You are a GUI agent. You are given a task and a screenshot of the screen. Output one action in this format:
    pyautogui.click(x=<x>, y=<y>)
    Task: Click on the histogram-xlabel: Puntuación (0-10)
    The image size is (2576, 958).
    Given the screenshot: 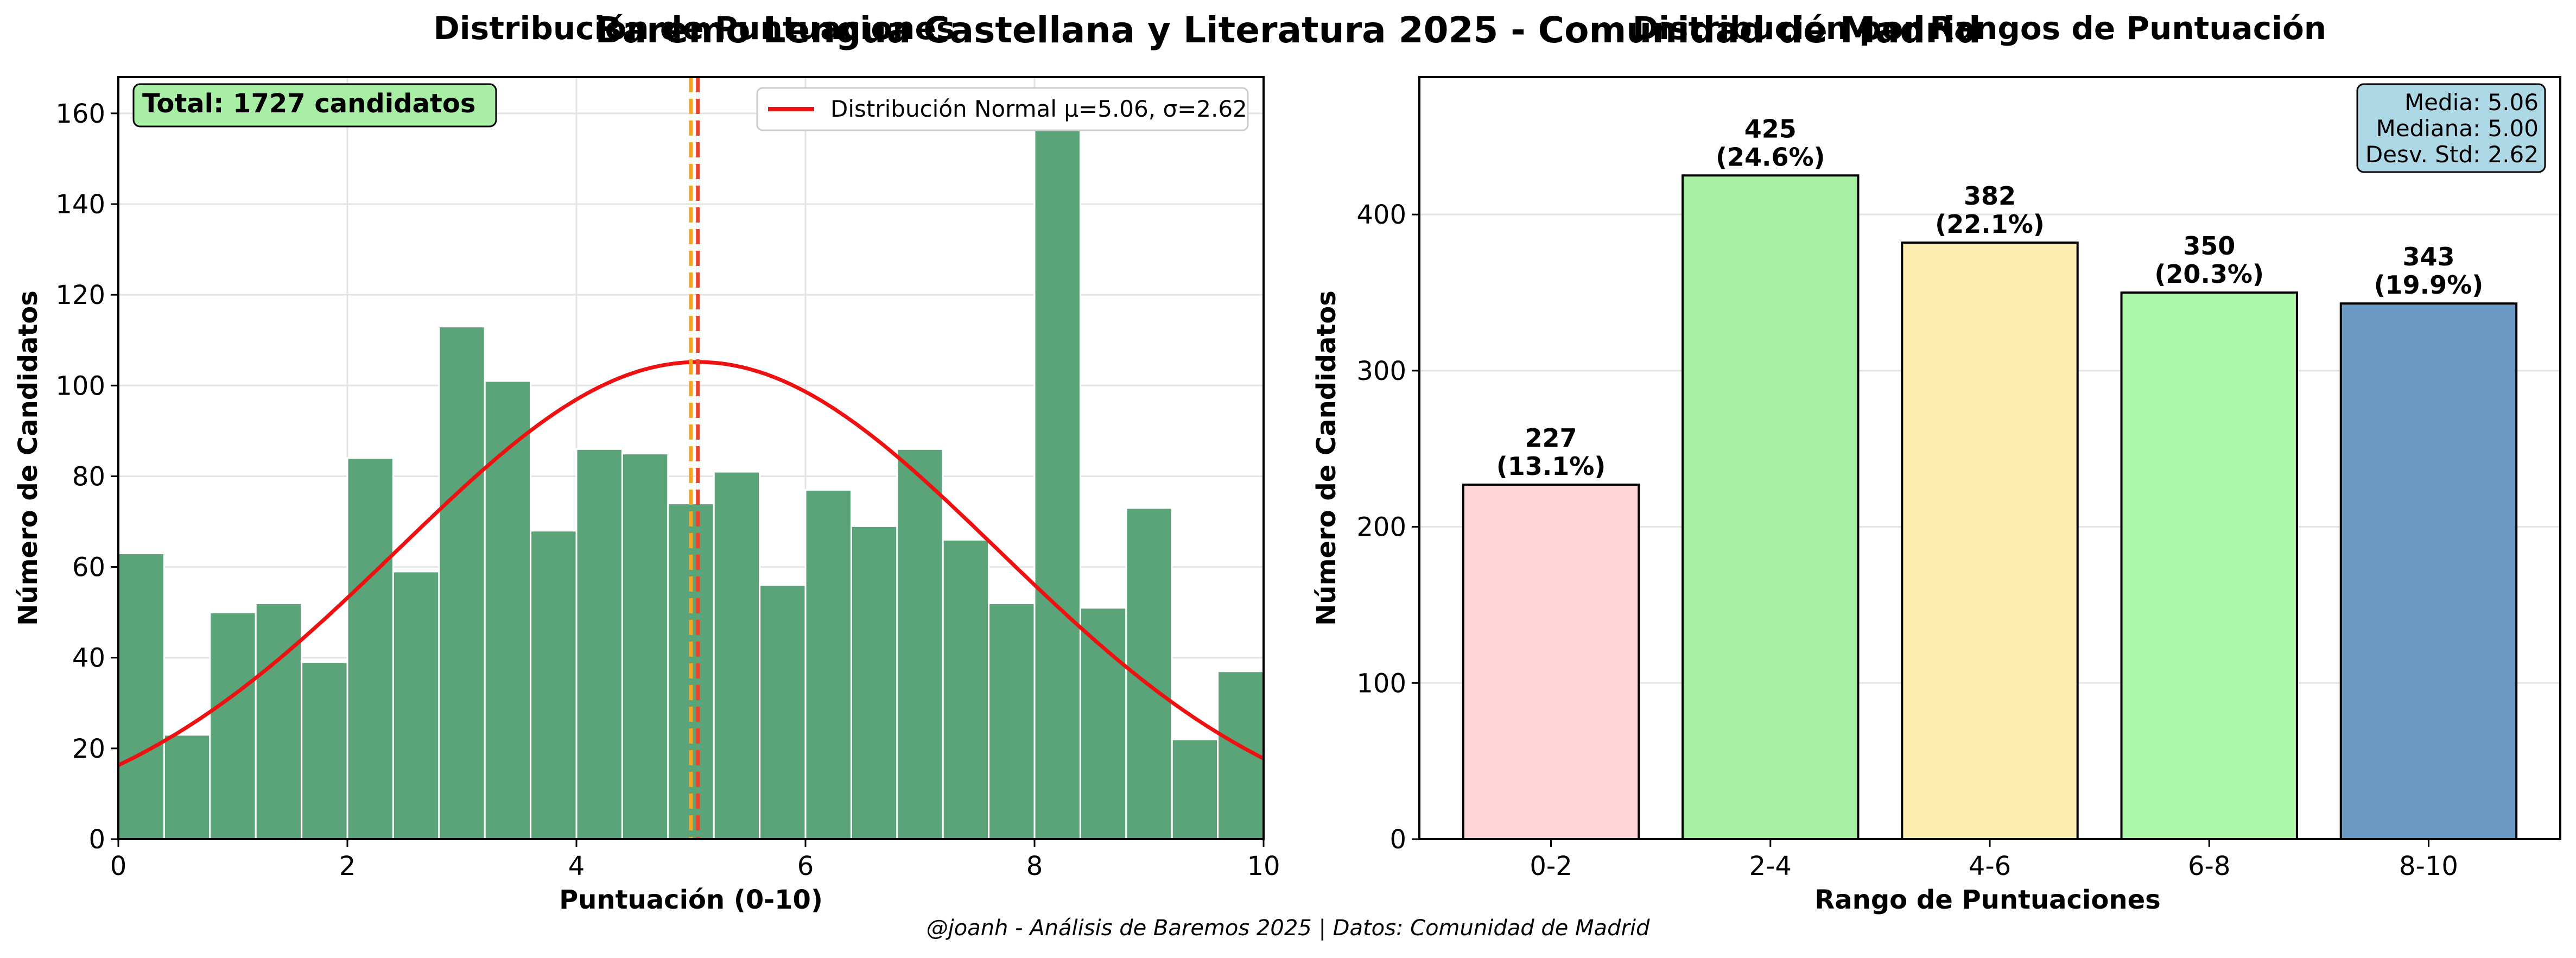 What is the action you would take?
    pyautogui.click(x=691, y=900)
    